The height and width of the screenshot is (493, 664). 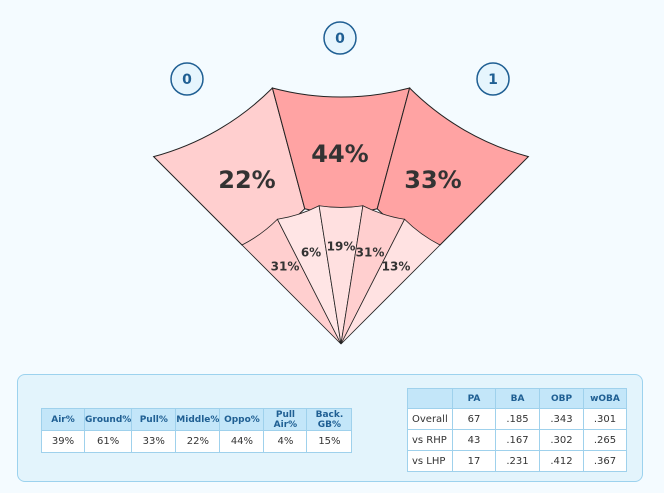 What do you see at coordinates (605, 419) in the screenshot?
I see `splits-value: .301` at bounding box center [605, 419].